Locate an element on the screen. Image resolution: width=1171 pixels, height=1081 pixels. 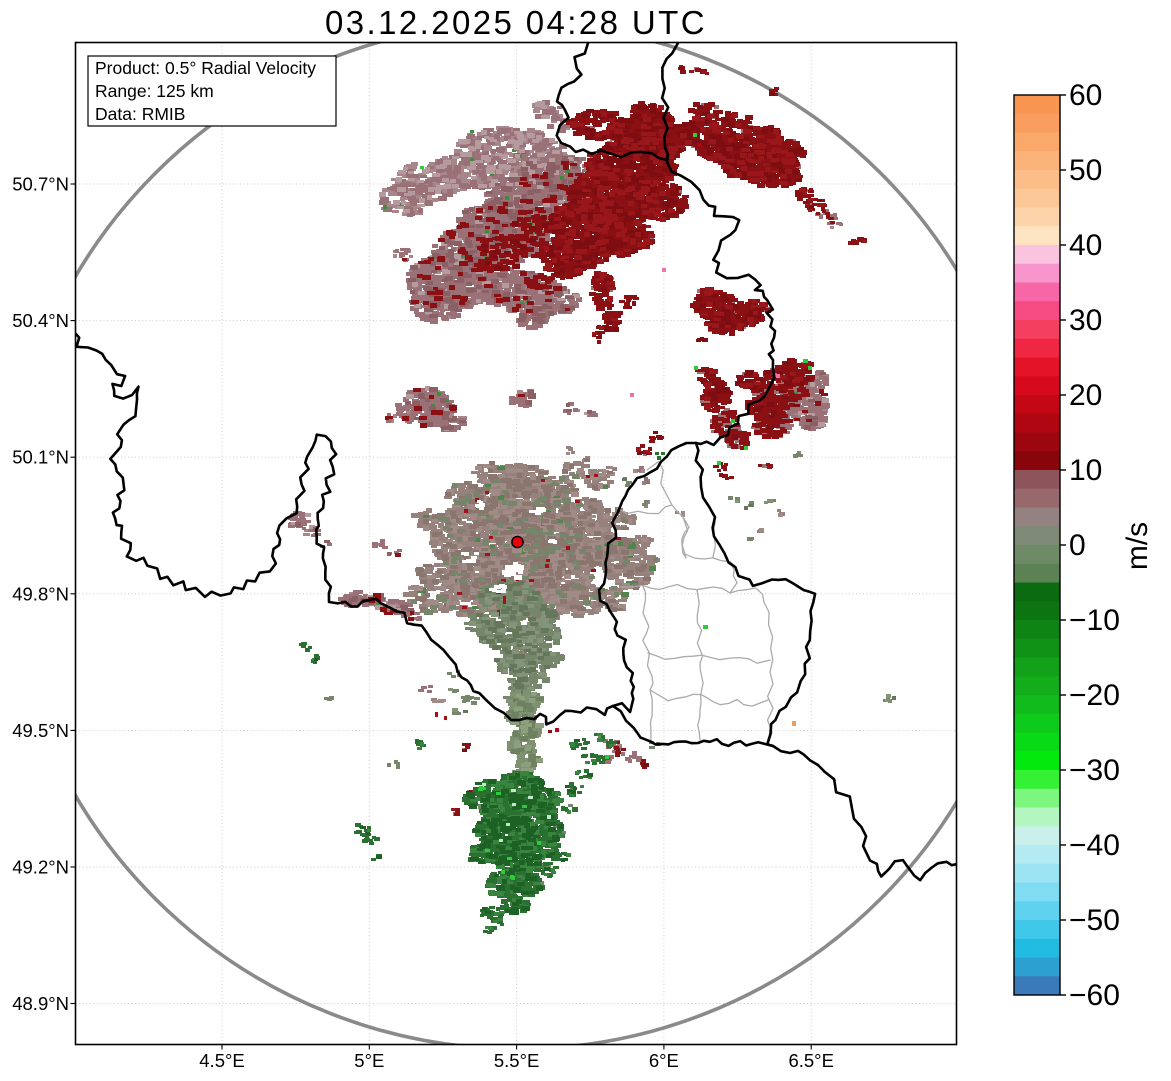
svg-text: 49.2°N is located at coordinates (40, 867).